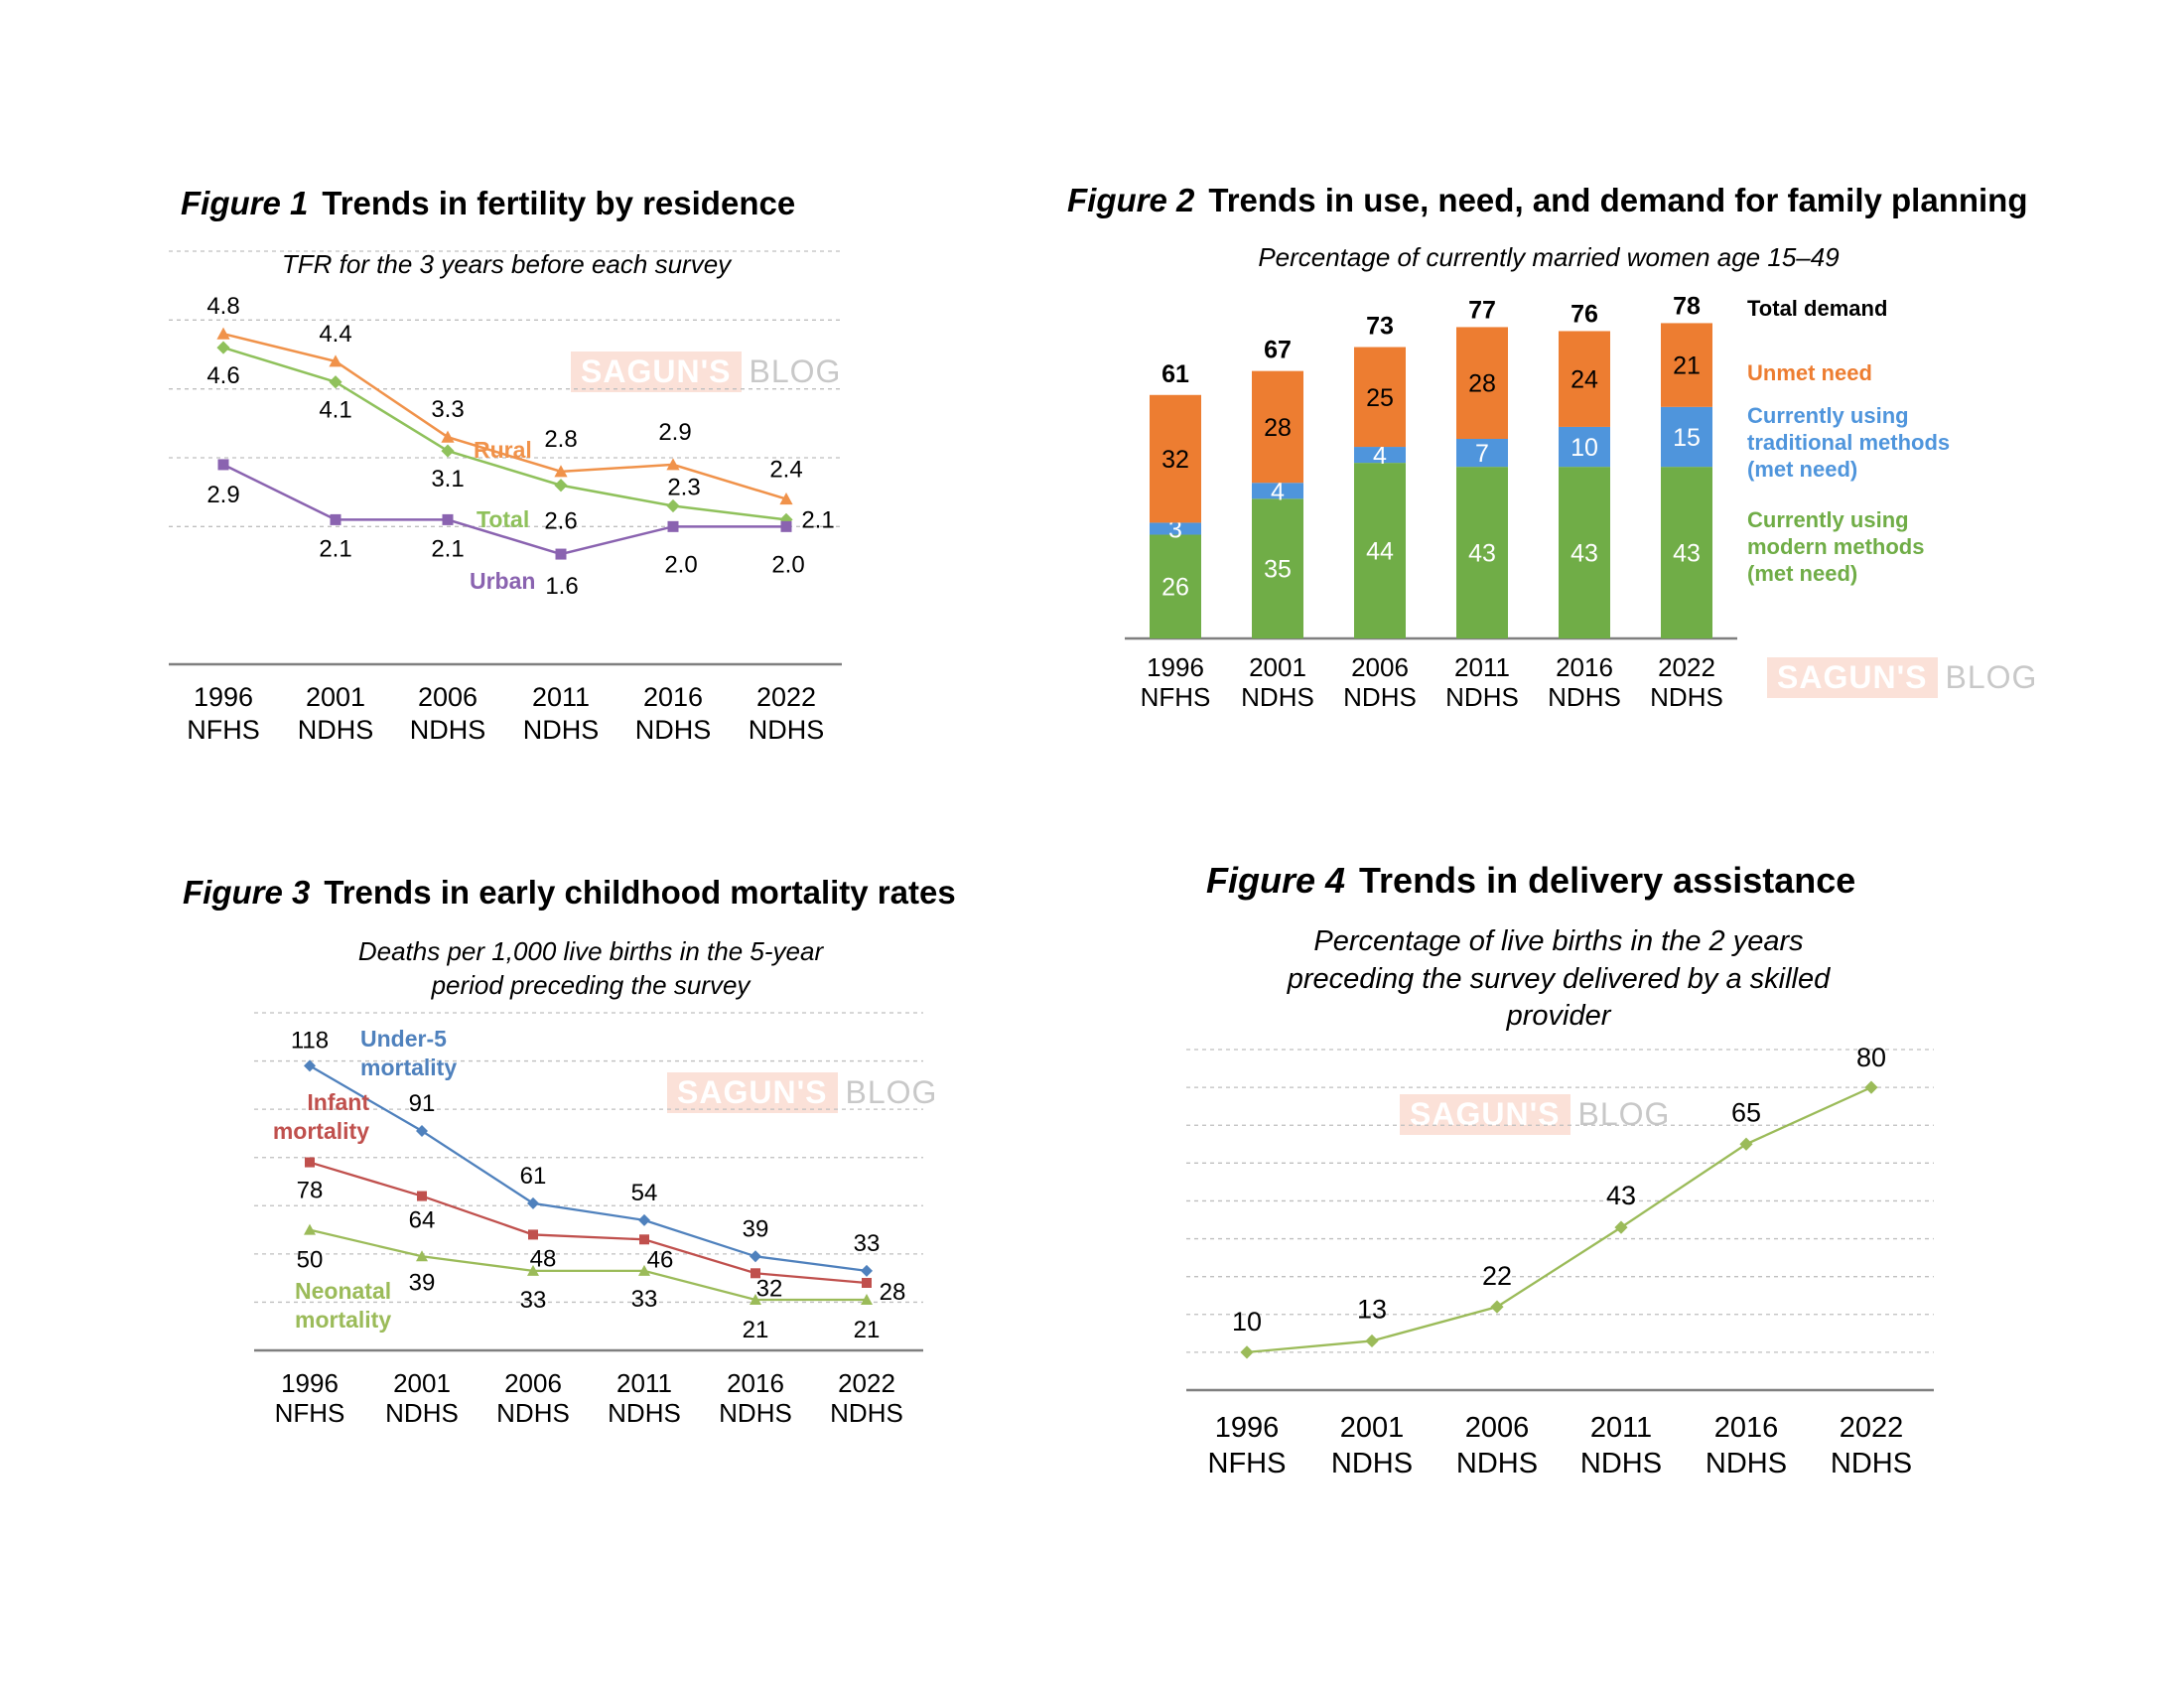 Image resolution: width=2184 pixels, height=1688 pixels. Describe the element at coordinates (310, 1191) in the screenshot. I see `data-label: 78` at that location.